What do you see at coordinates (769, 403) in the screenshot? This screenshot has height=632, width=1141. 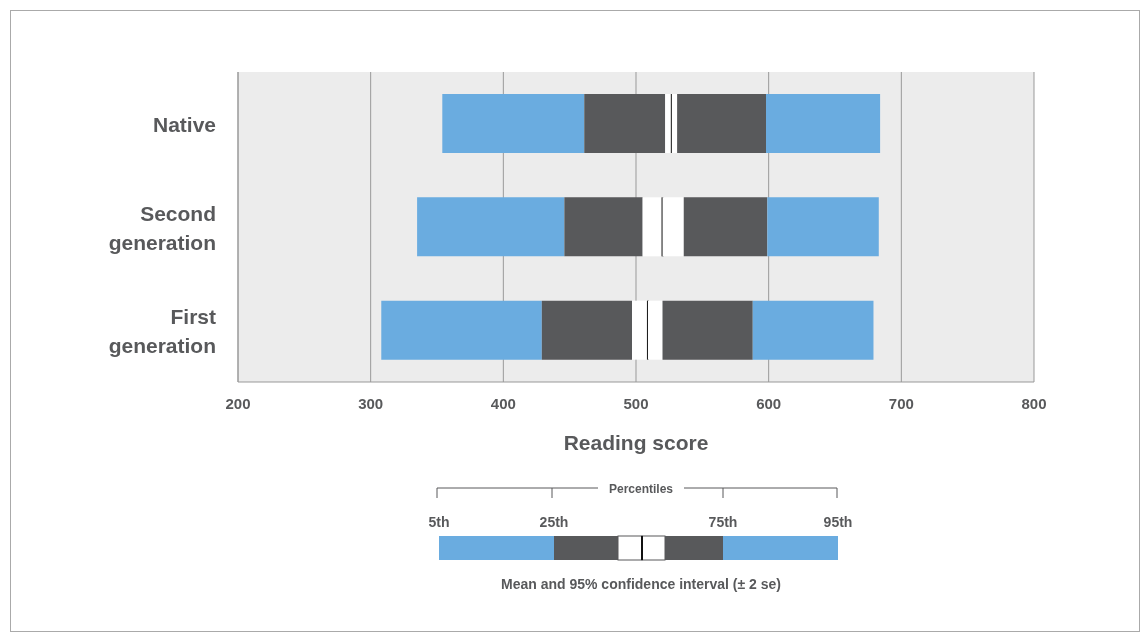 I see `x-tick-label: 600` at bounding box center [769, 403].